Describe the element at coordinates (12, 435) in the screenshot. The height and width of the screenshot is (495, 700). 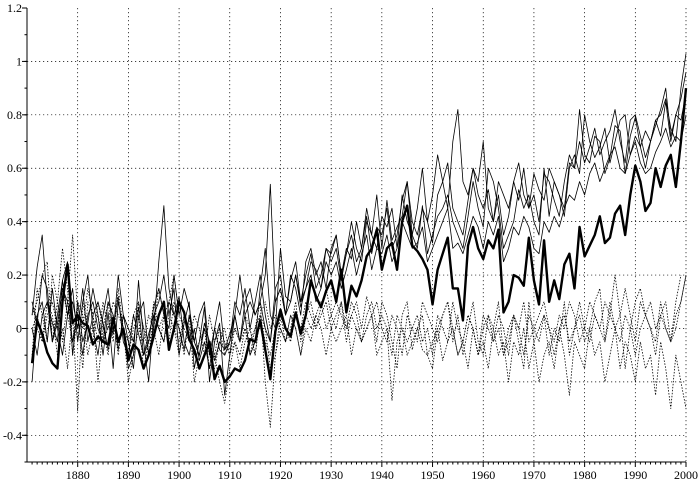
I see `y-tick-label: -0.4` at that location.